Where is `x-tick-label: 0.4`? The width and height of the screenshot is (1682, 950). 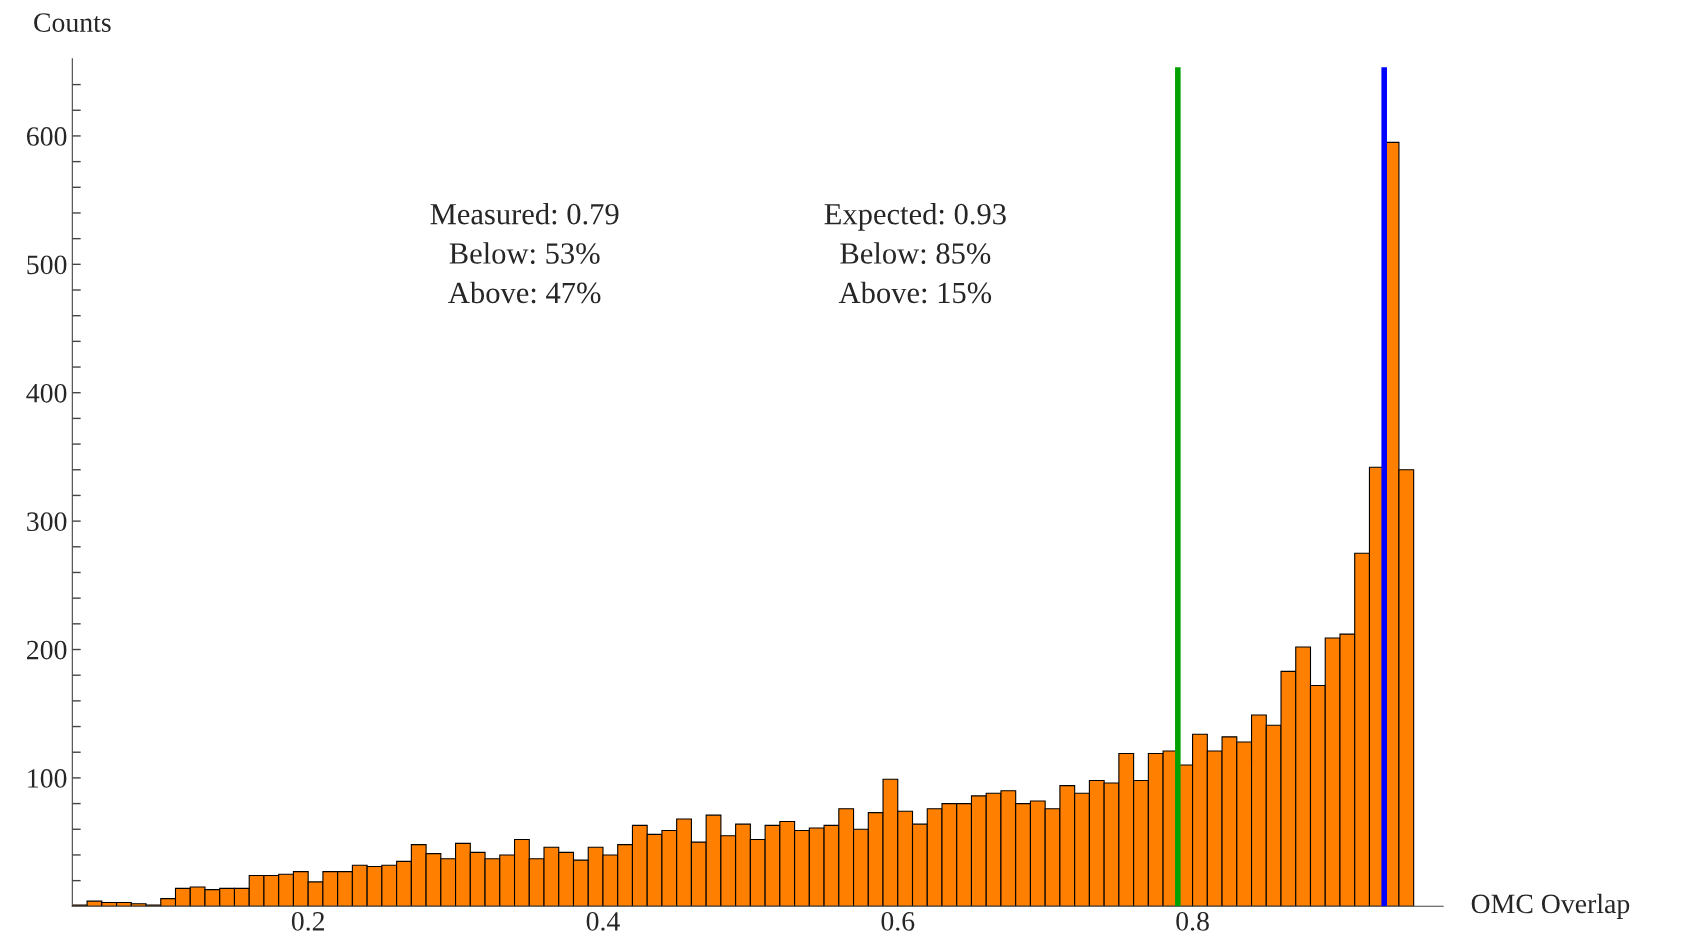 x-tick-label: 0.4 is located at coordinates (603, 921).